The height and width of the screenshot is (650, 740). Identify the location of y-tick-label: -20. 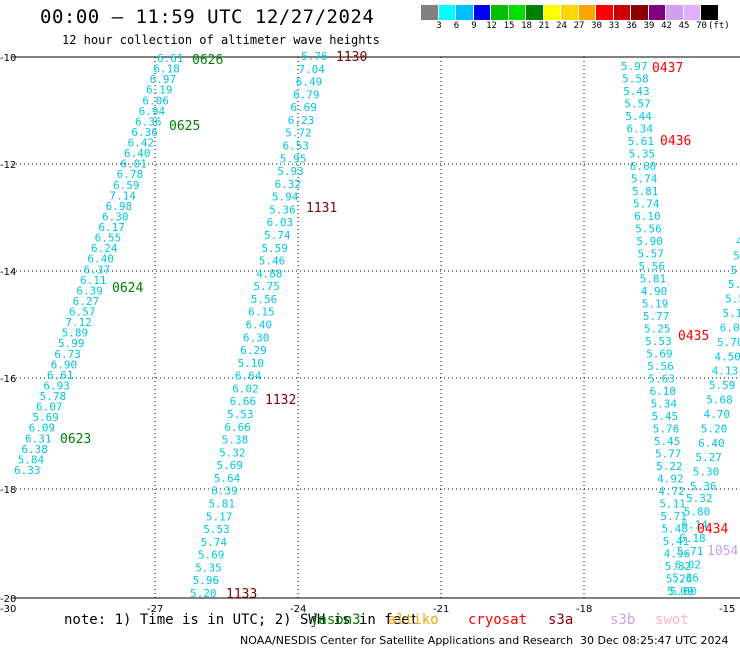
(8, 599).